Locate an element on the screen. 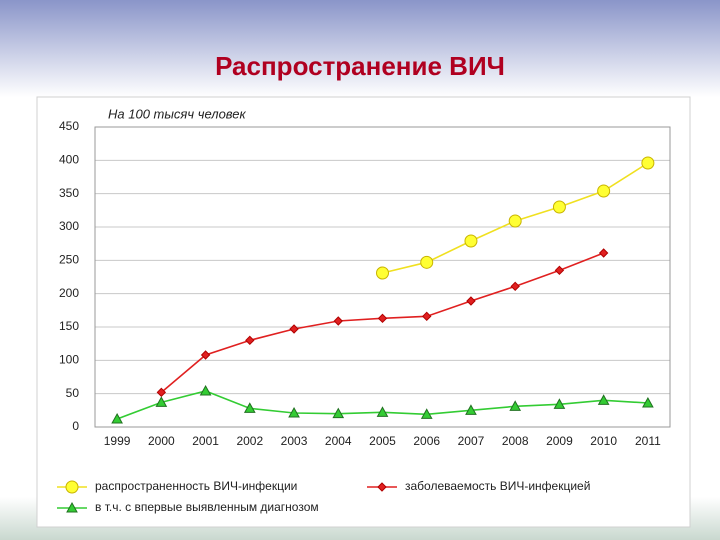  x-tick-label: 2001 is located at coordinates (205, 441).